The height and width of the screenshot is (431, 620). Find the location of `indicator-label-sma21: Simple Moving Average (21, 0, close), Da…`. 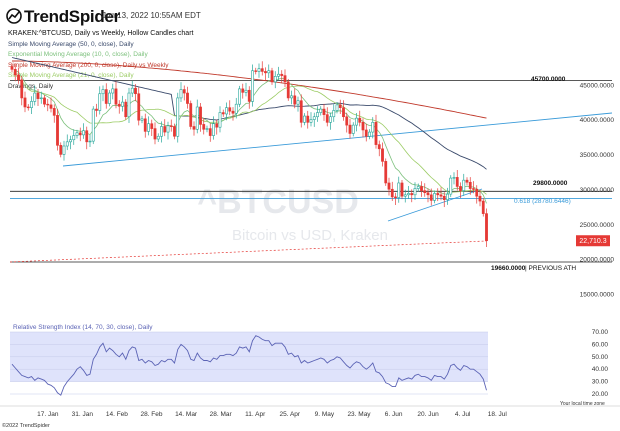

indicator-label-sma21: Simple Moving Average (21, 0, close), Da… is located at coordinates (71, 75).